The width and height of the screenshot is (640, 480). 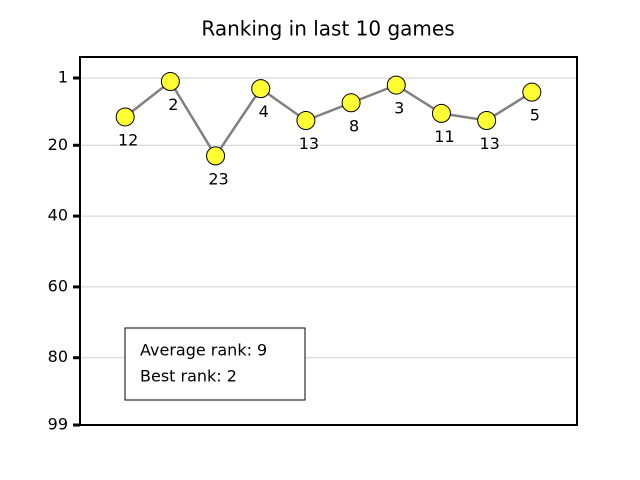 I want to click on y-tick-label: 1, so click(x=63, y=77).